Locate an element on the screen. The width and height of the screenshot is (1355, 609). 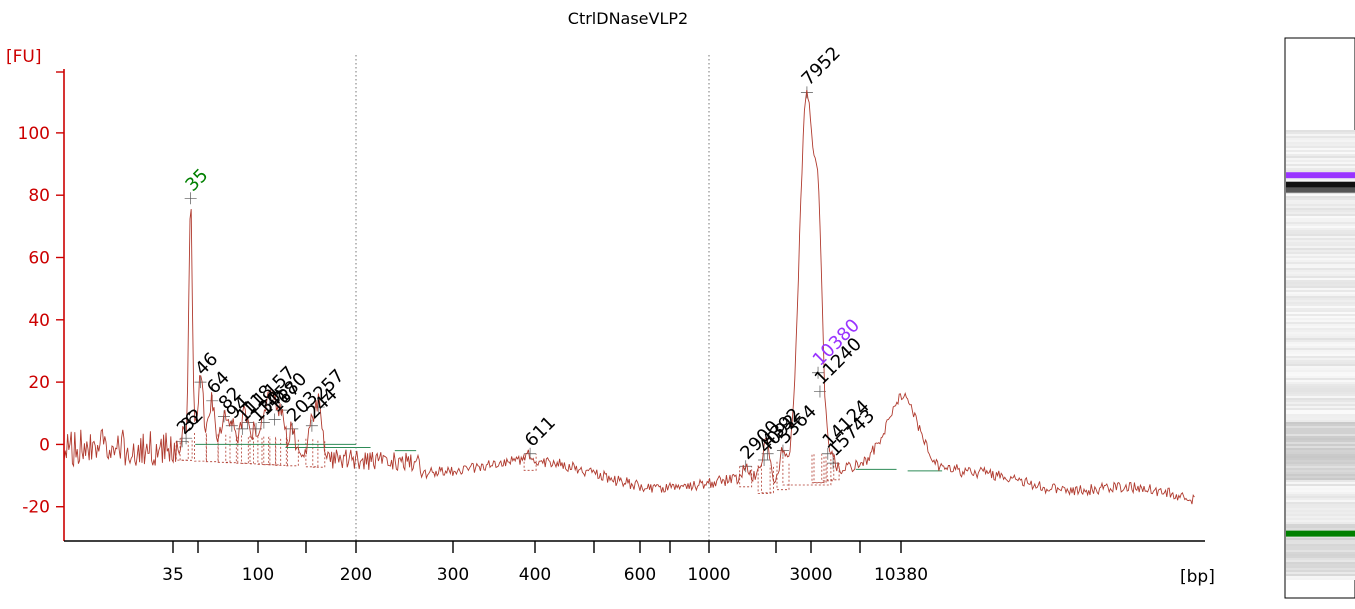
gel-band-main-band is located at coordinates (1320, 184).